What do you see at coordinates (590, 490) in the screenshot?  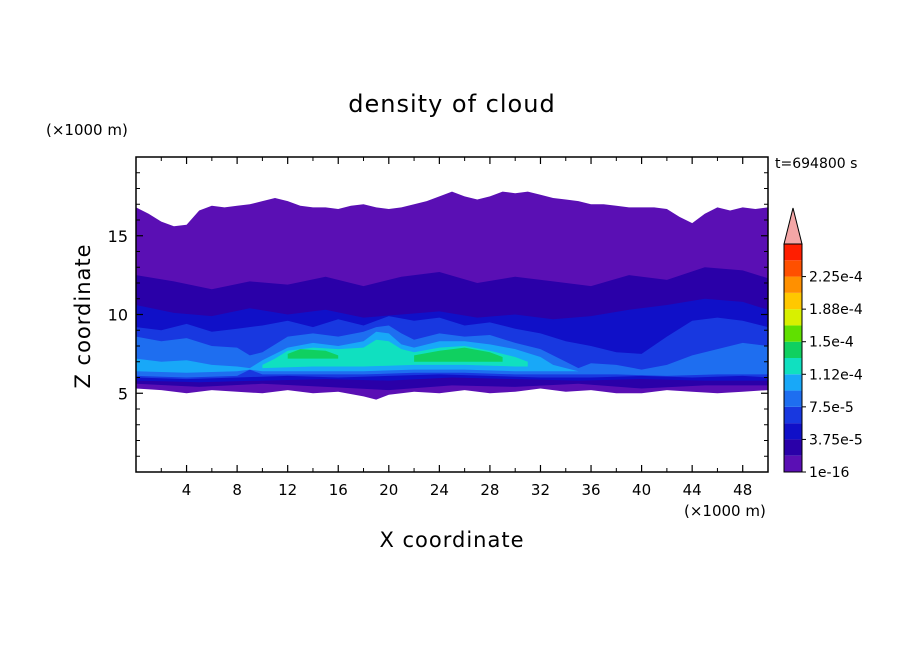 I see `x-tick-label: 36` at bounding box center [590, 490].